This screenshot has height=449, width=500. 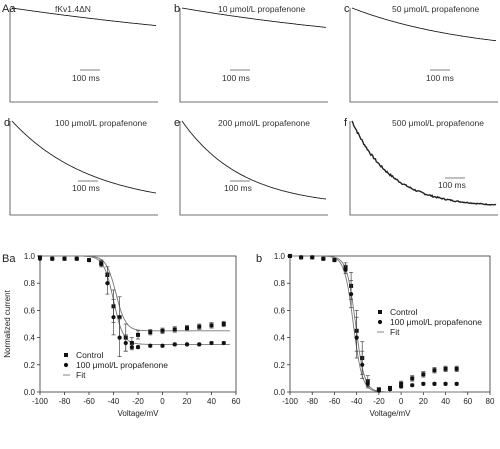 I want to click on trace-title: 200 μmol/L propafenone, so click(x=264, y=123).